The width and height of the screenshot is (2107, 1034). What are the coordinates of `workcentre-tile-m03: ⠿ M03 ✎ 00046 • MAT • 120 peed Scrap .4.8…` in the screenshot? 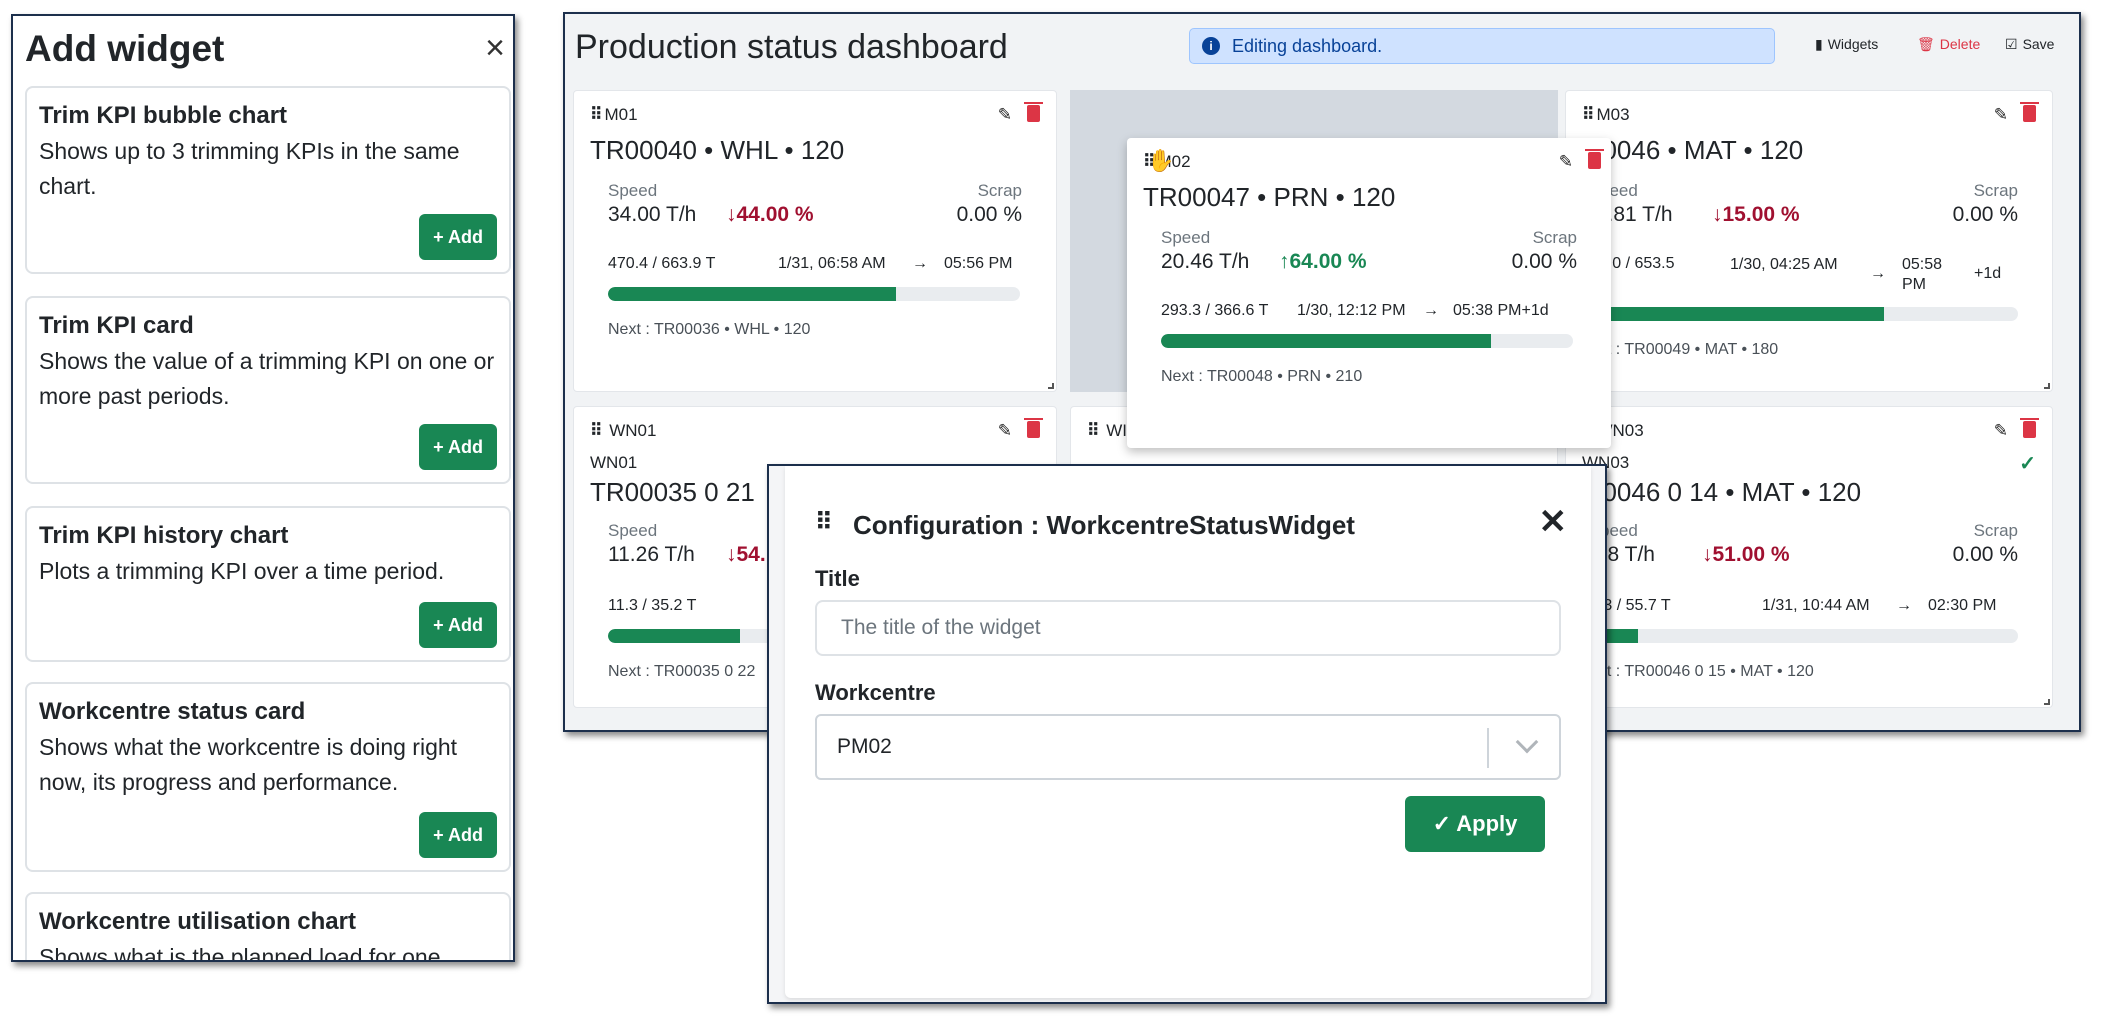 It's located at (1809, 241).